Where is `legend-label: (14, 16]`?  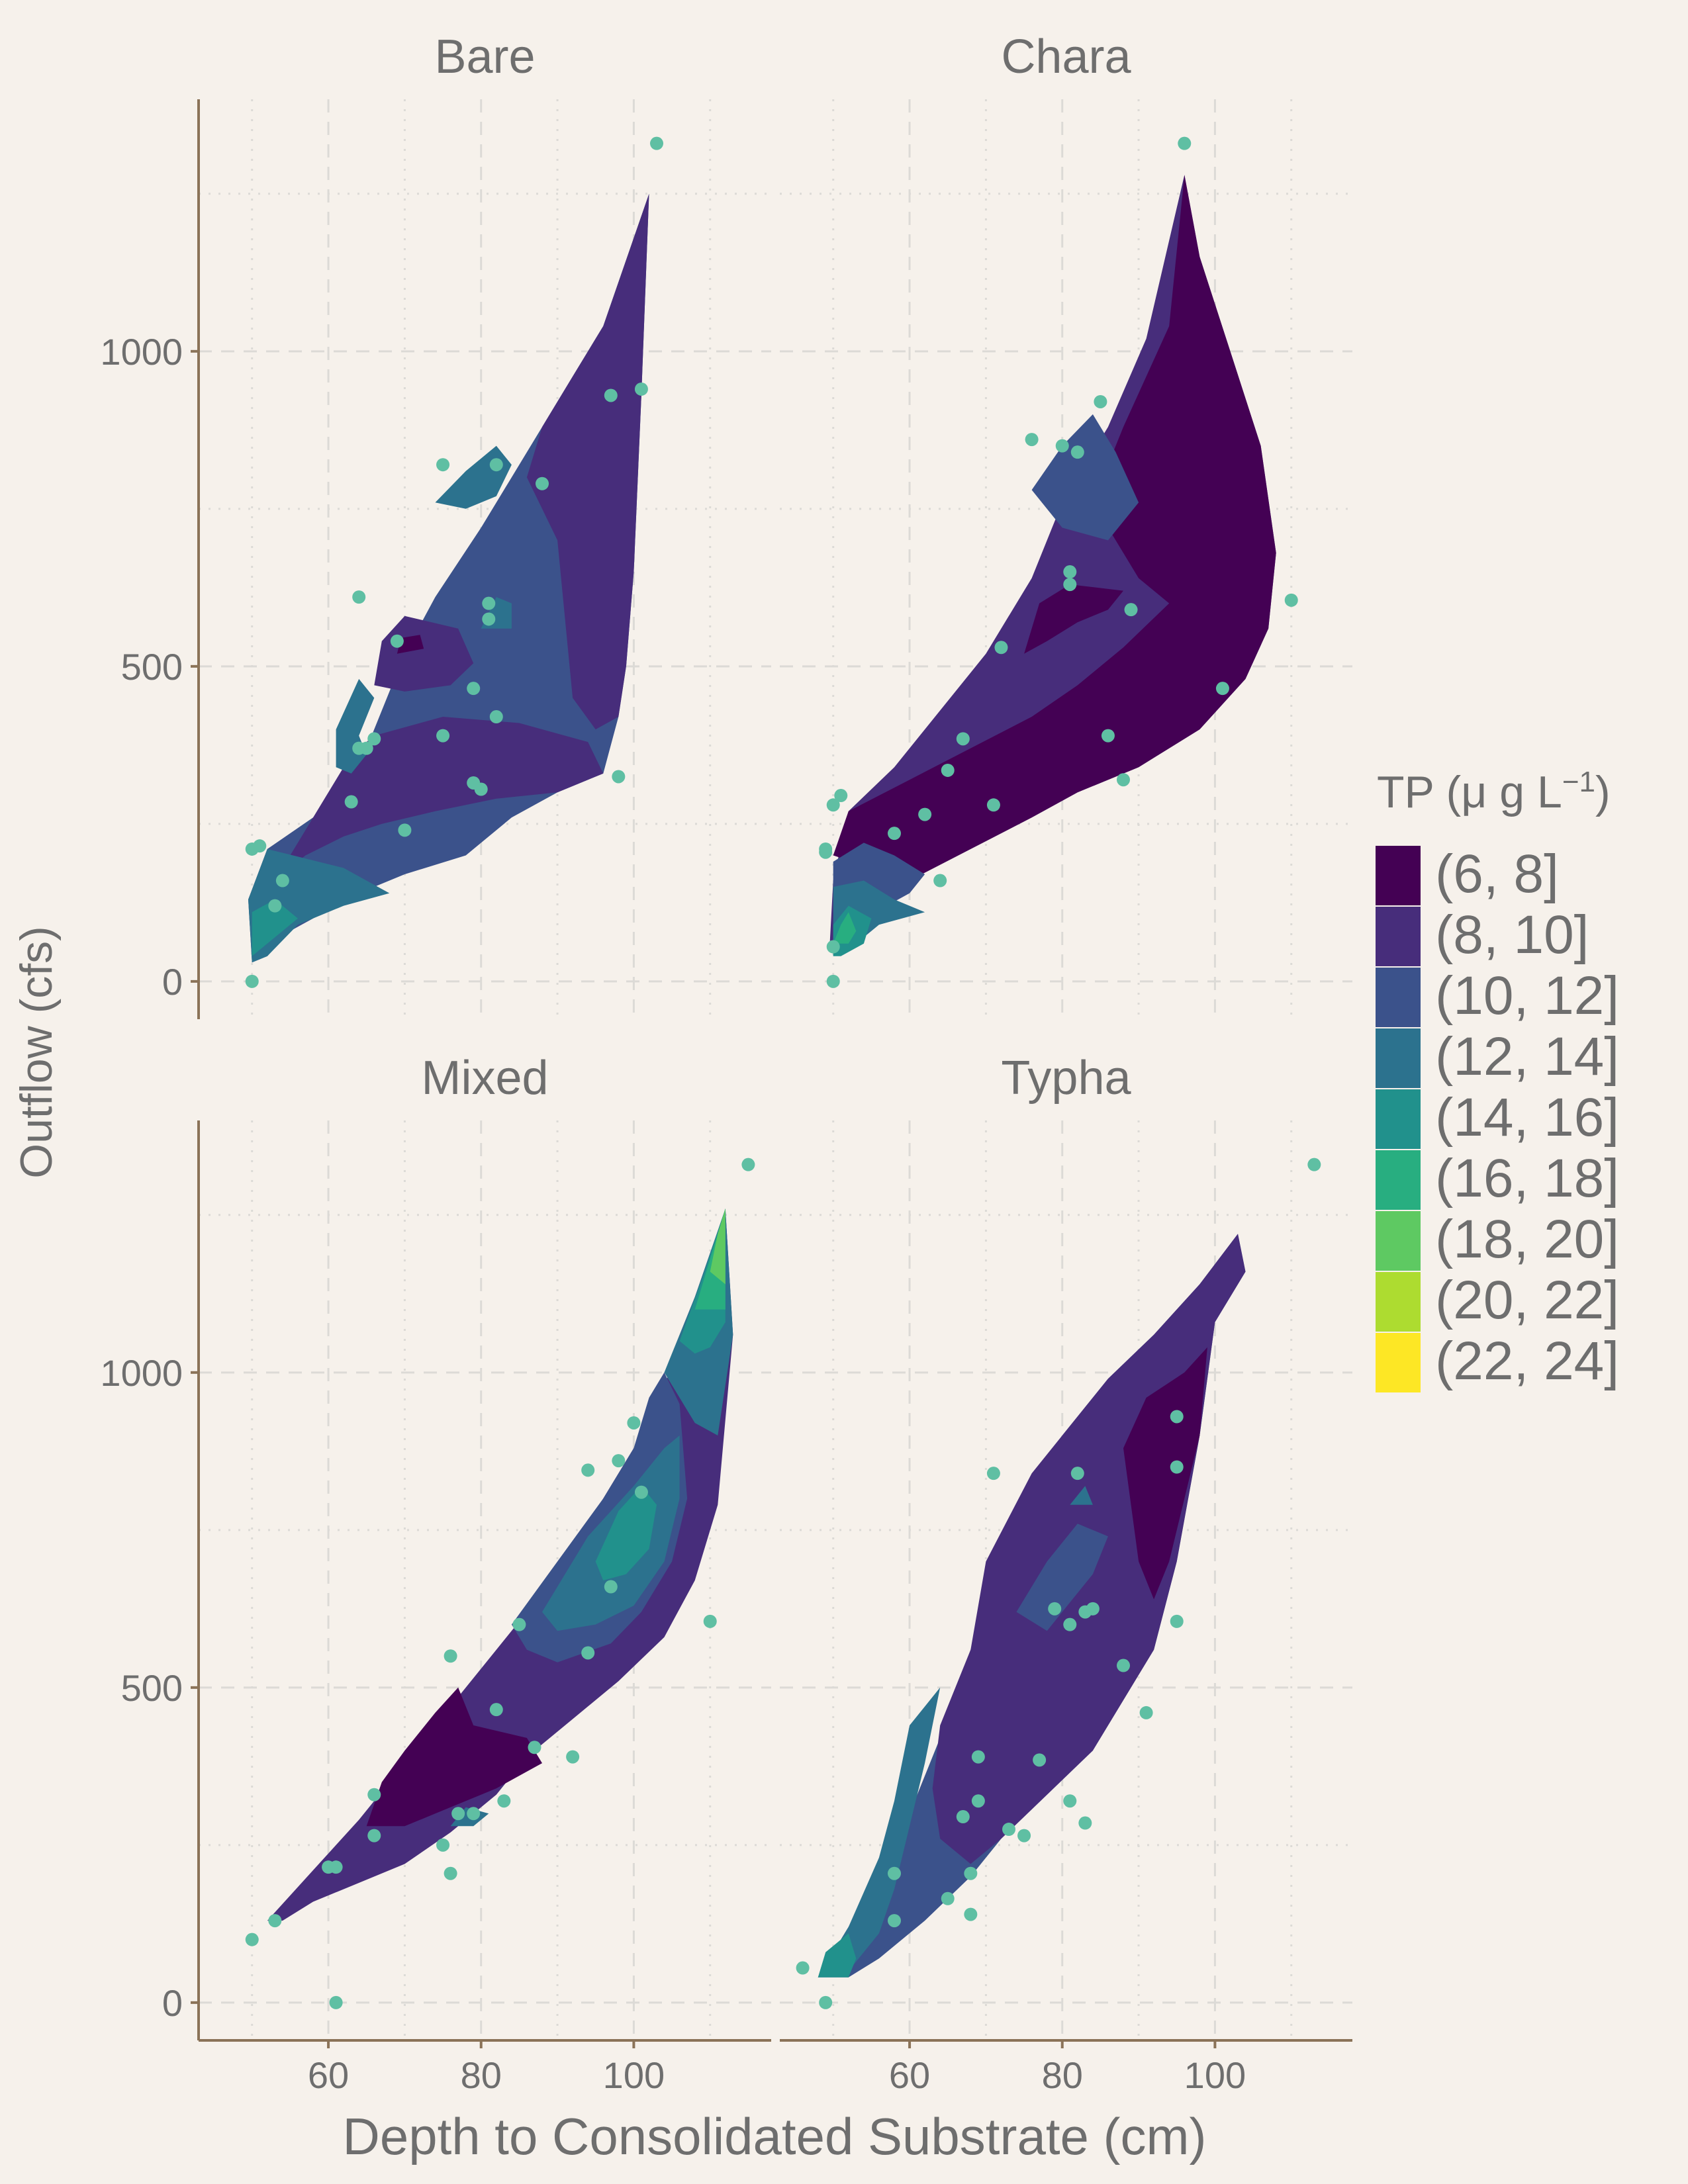 legend-label: (14, 16] is located at coordinates (1527, 1117).